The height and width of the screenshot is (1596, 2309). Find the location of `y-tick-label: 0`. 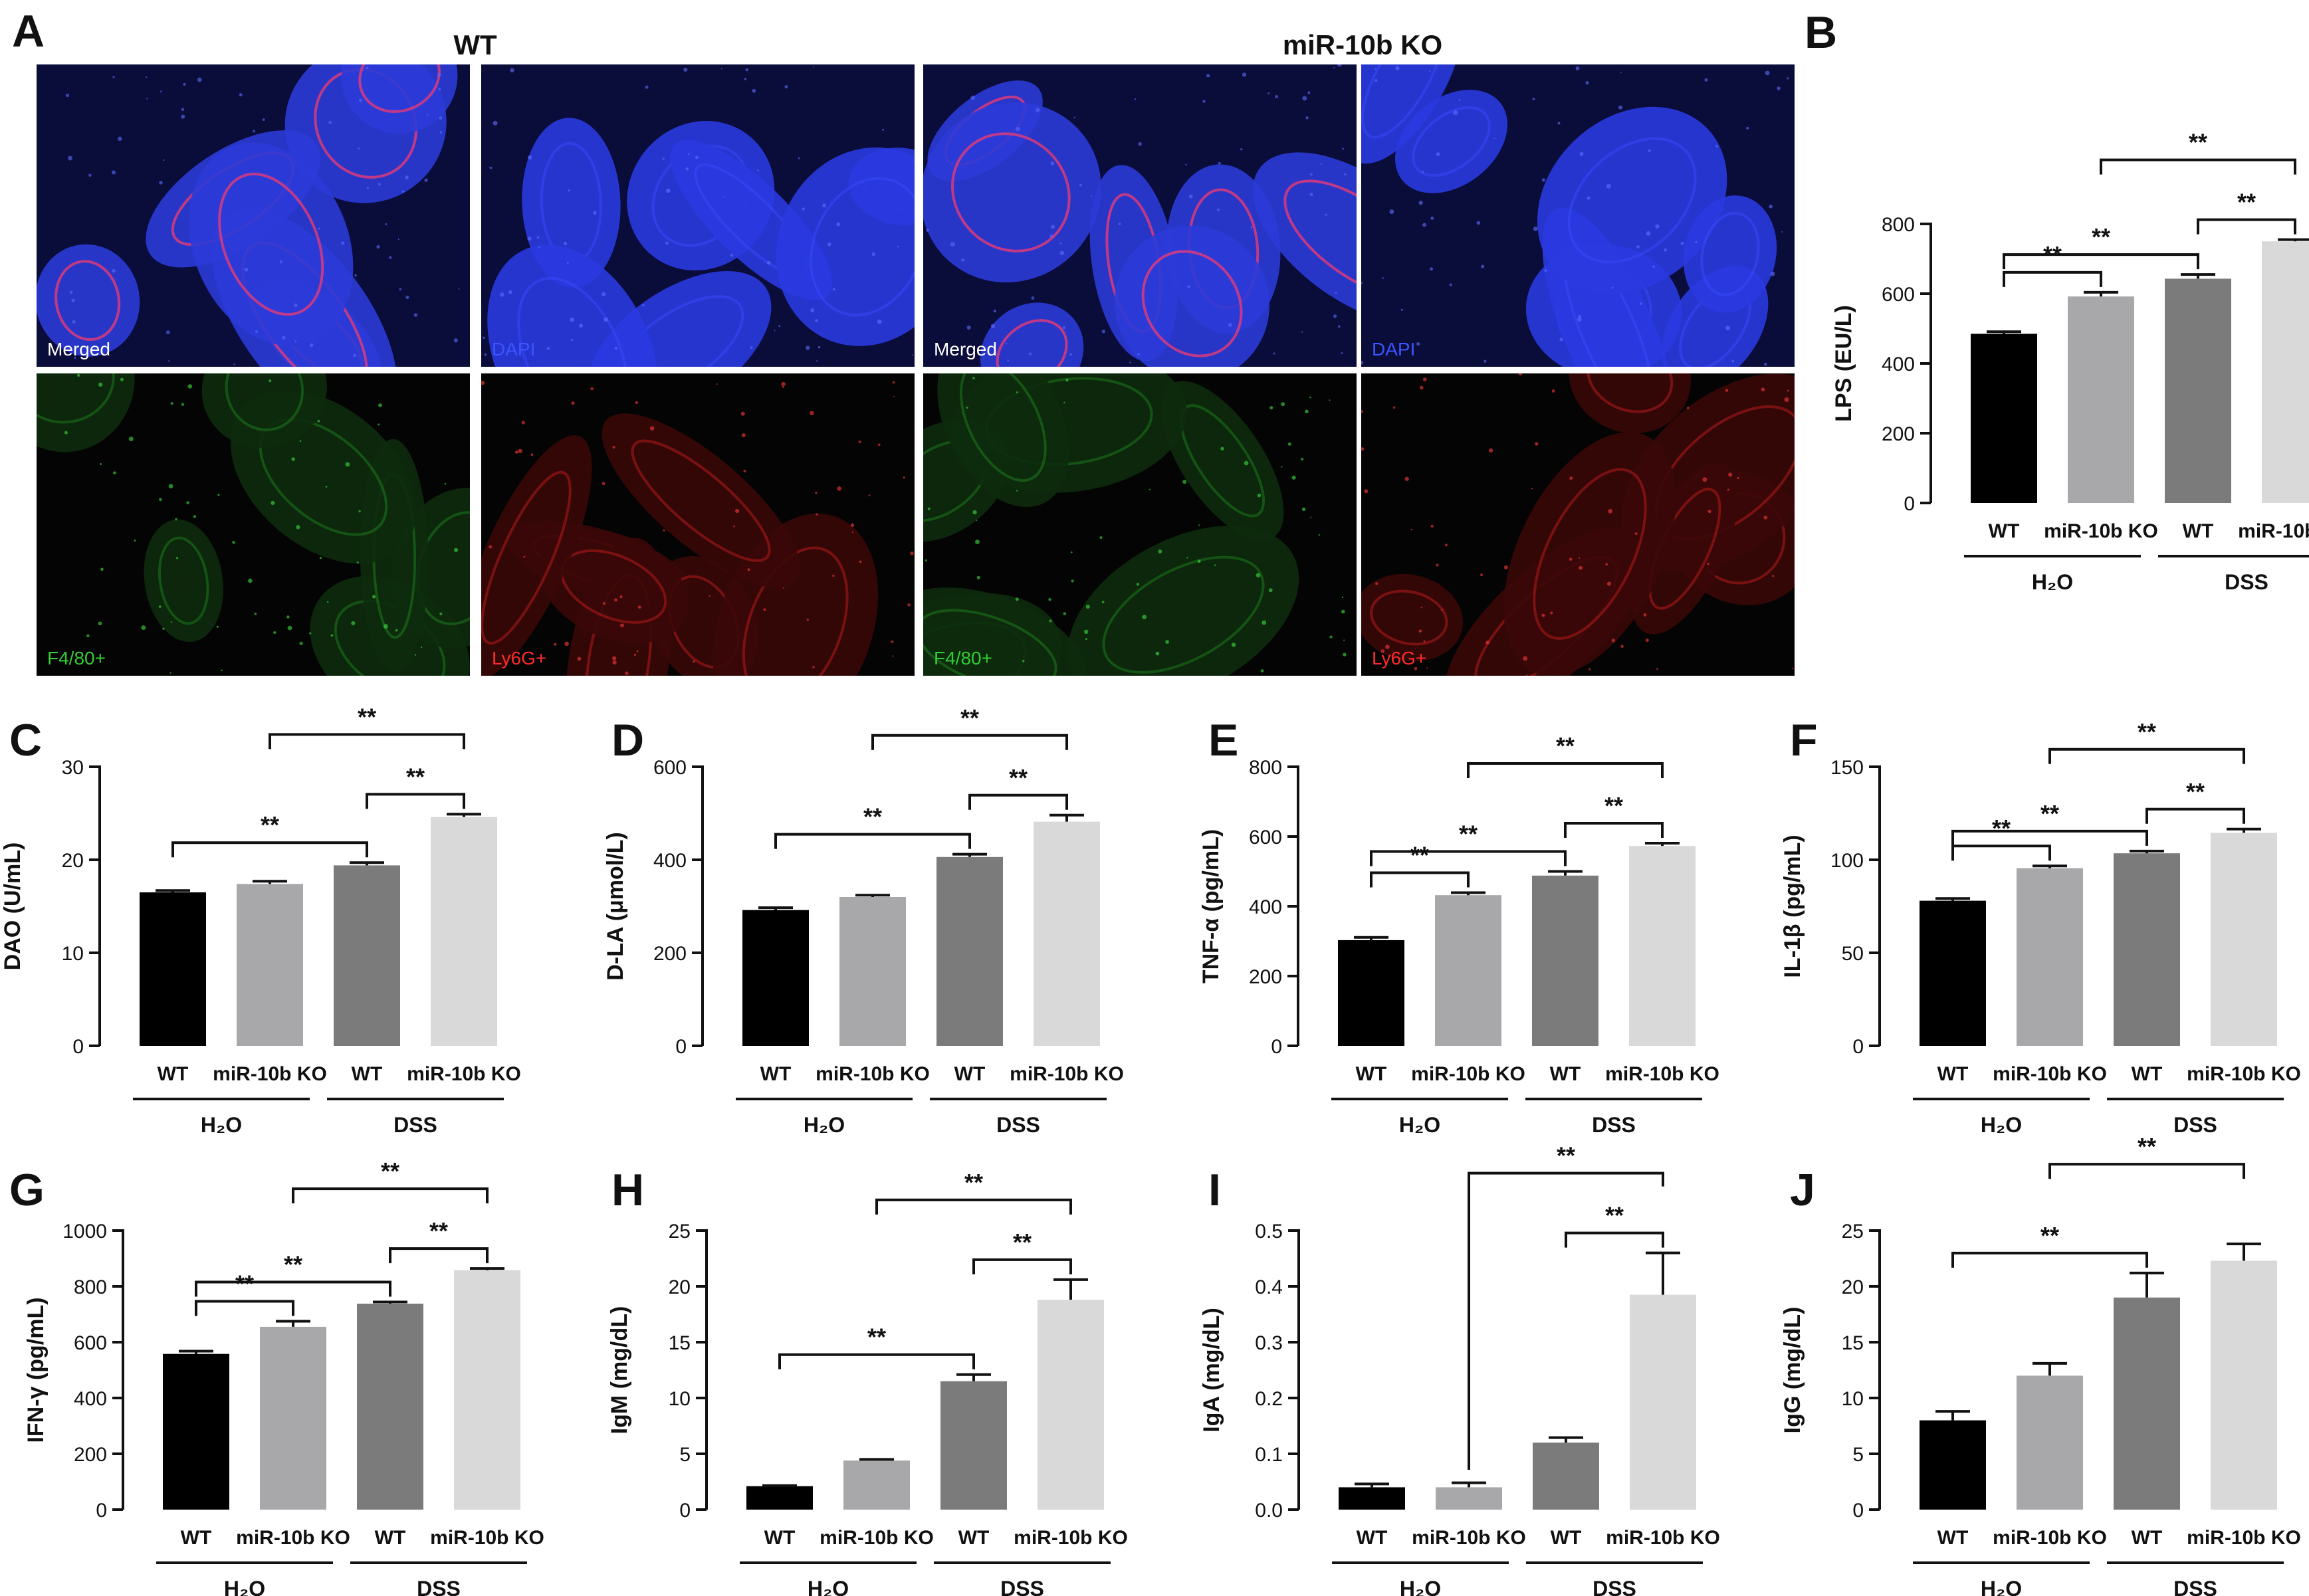

y-tick-label: 0 is located at coordinates (1858, 1047).